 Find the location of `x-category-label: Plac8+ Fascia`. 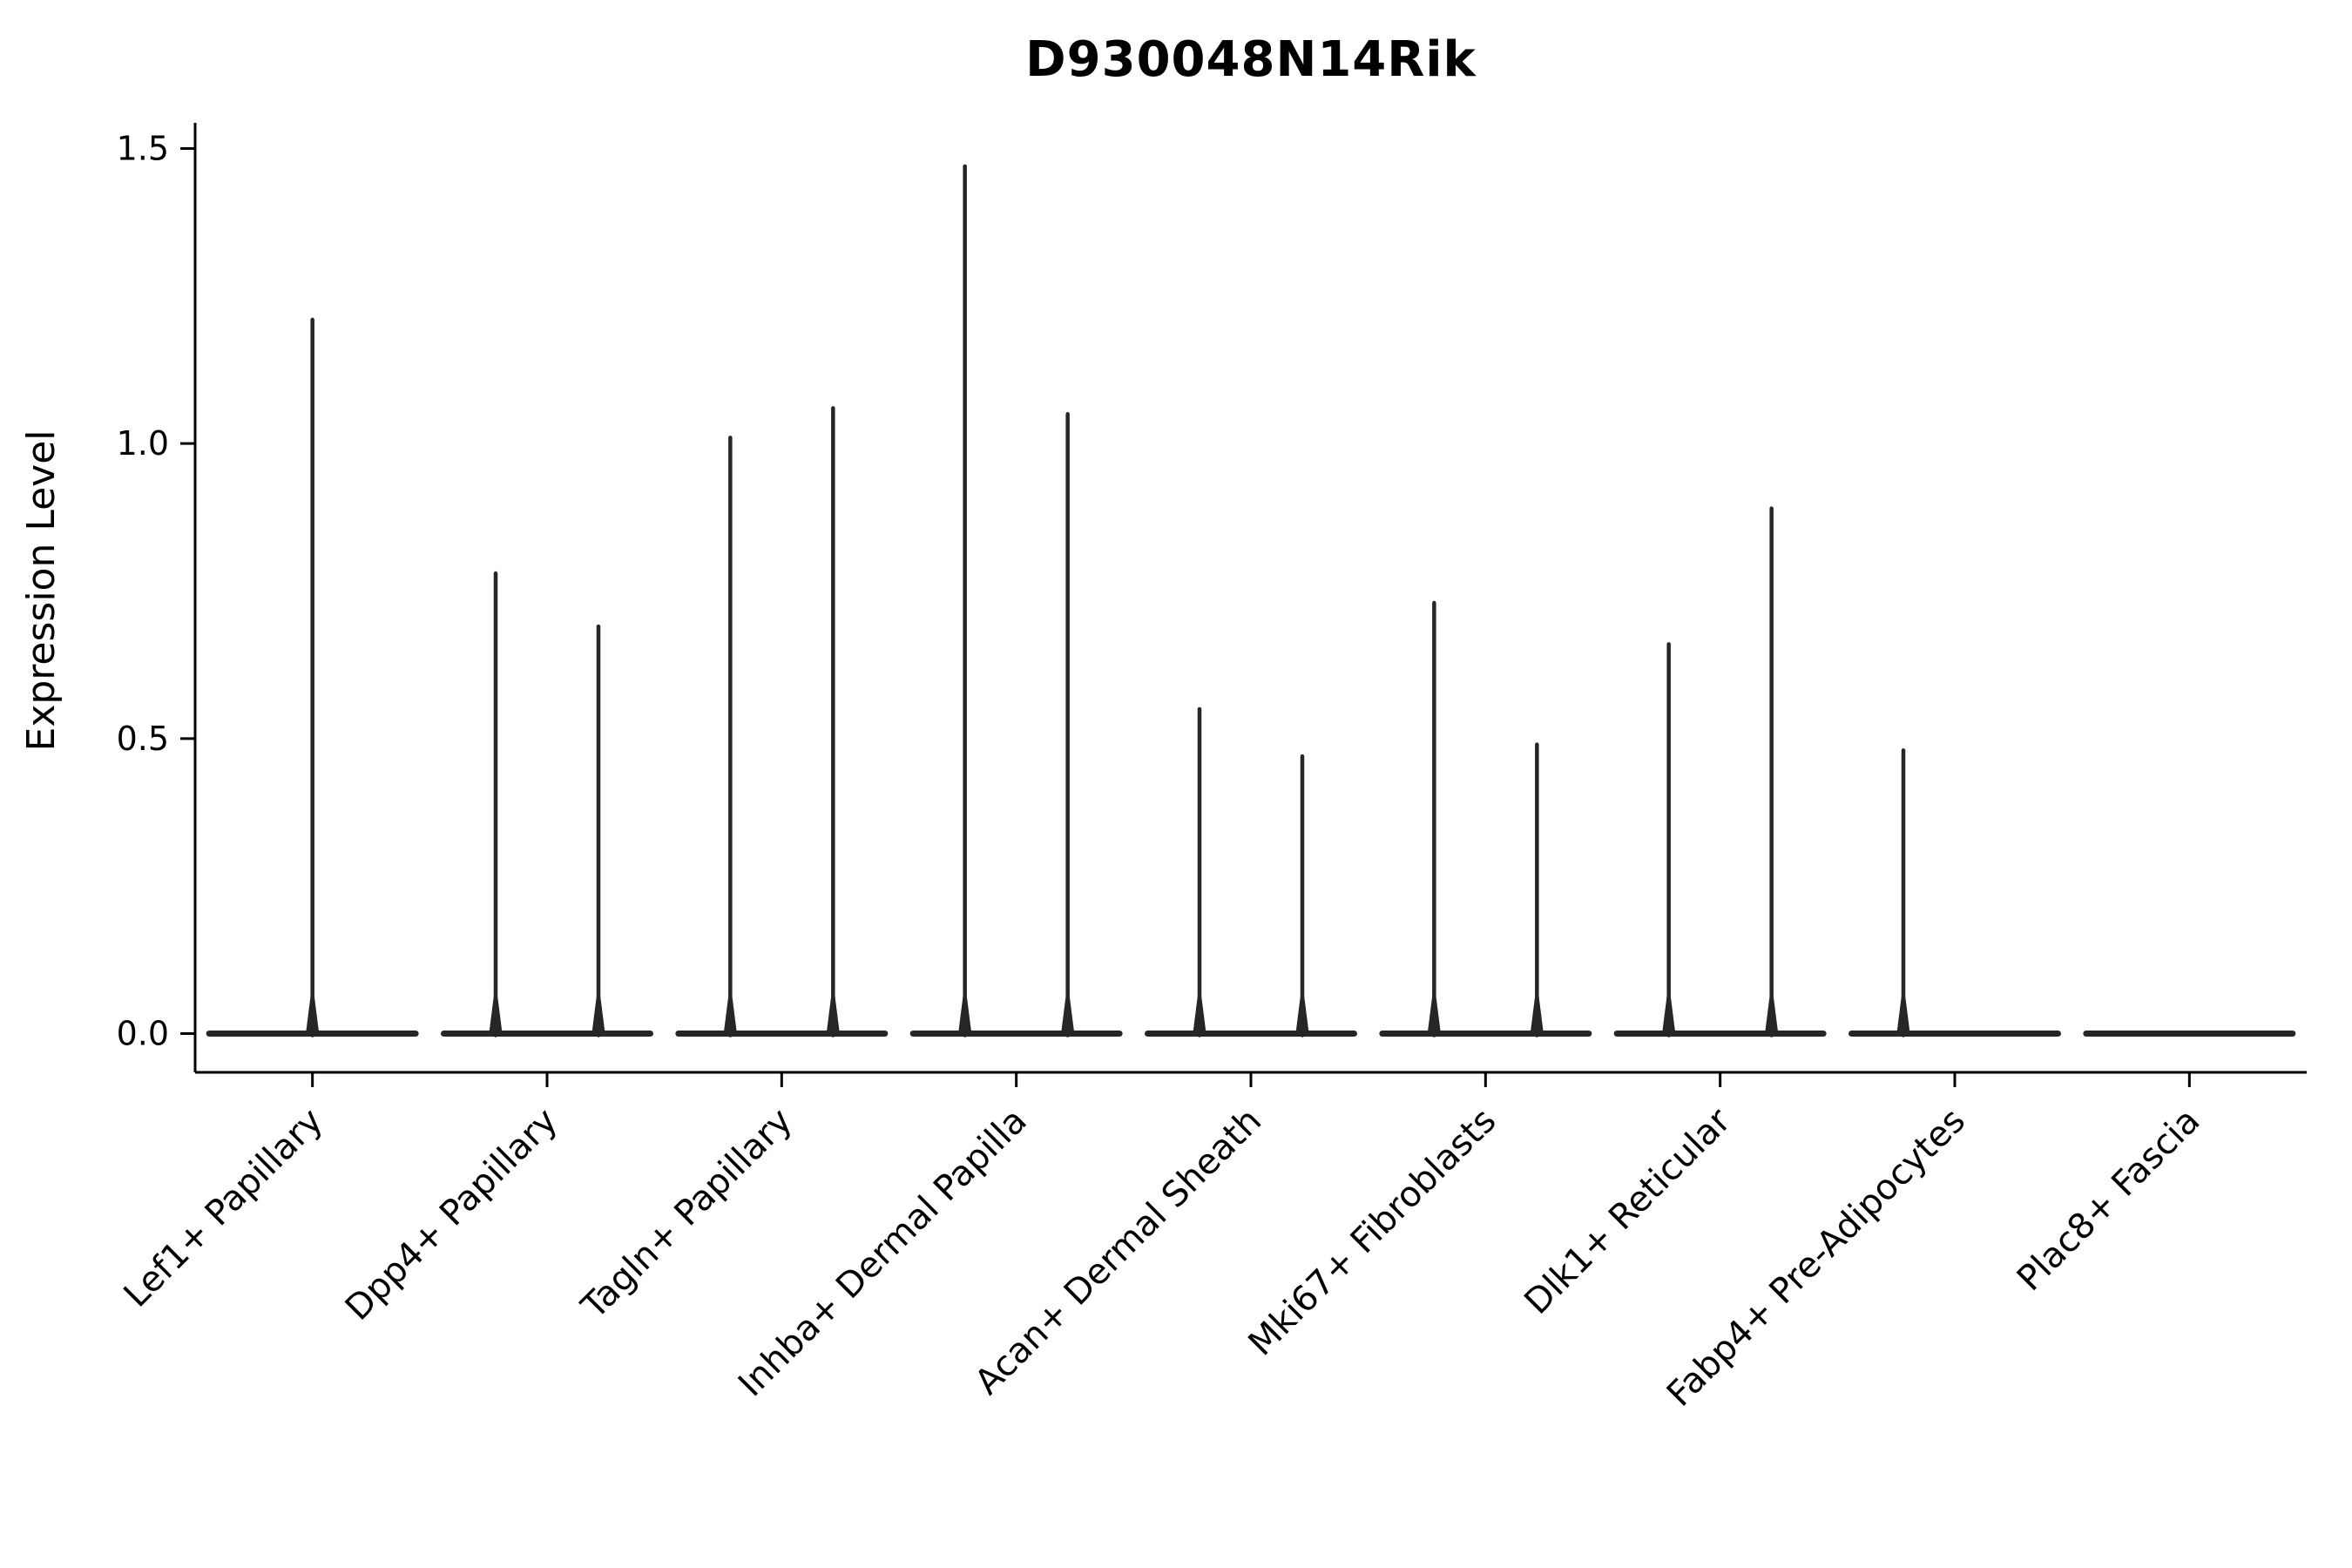

x-category-label: Plac8+ Fascia is located at coordinates (2109, 1201).